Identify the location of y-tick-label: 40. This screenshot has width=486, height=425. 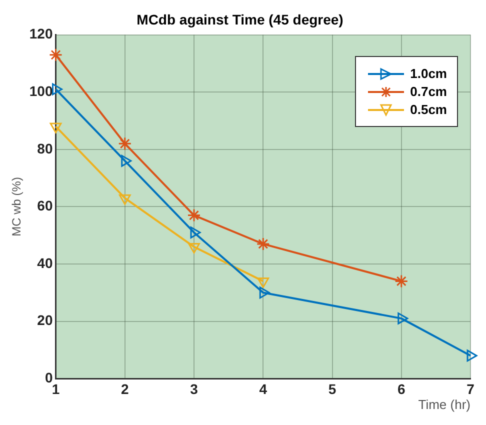
(45, 262).